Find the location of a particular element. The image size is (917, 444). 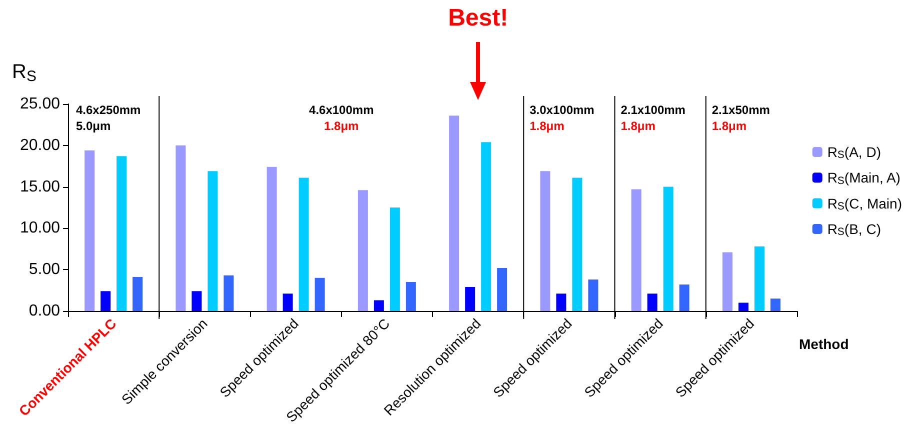

y-tick-label: 0.00 is located at coordinates (44, 311).